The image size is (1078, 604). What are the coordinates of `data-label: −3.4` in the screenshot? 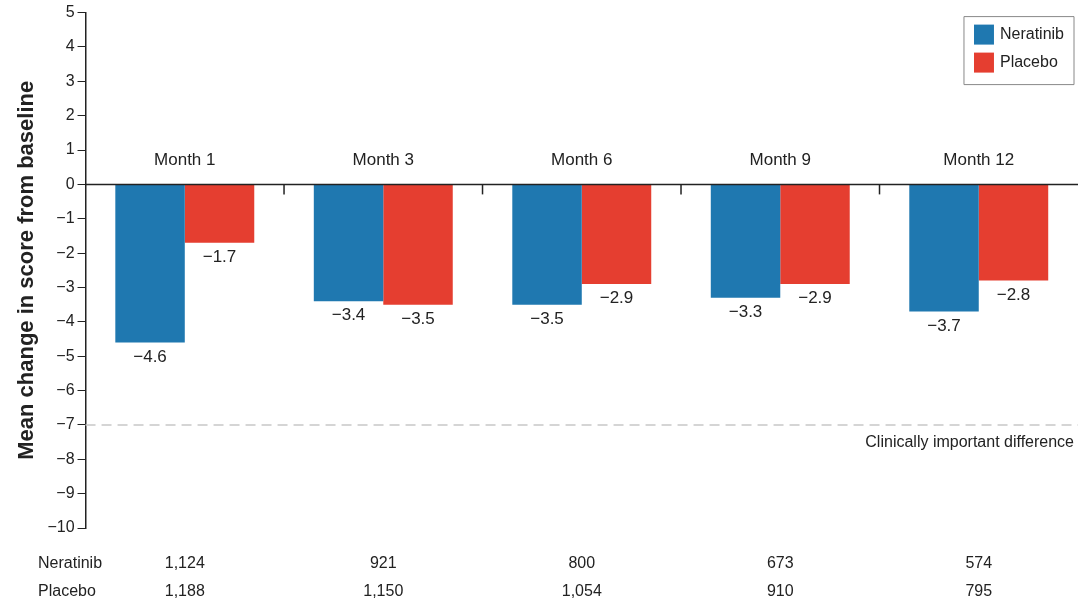 It's located at (348, 315).